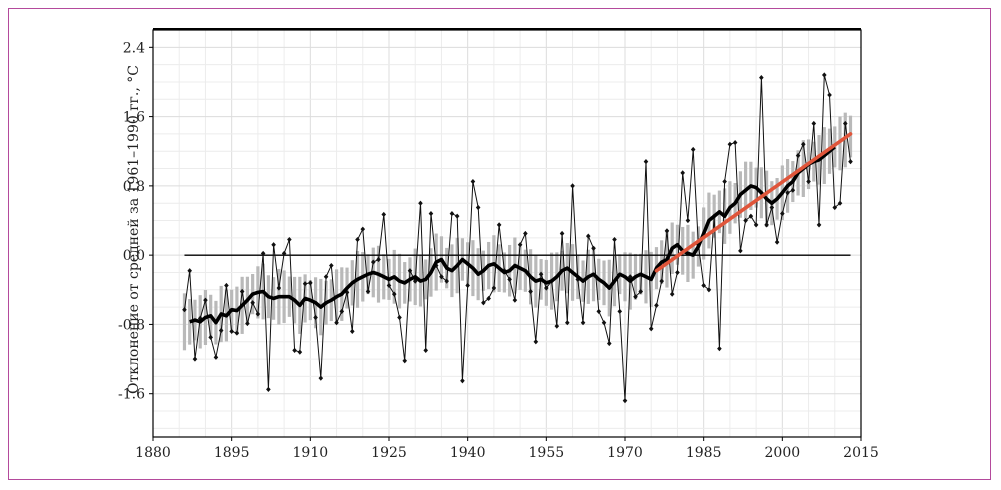 Image resolution: width=1001 pixels, height=490 pixels. What do you see at coordinates (134, 187) in the screenshot?
I see `y-tick-label: 0.8` at bounding box center [134, 187].